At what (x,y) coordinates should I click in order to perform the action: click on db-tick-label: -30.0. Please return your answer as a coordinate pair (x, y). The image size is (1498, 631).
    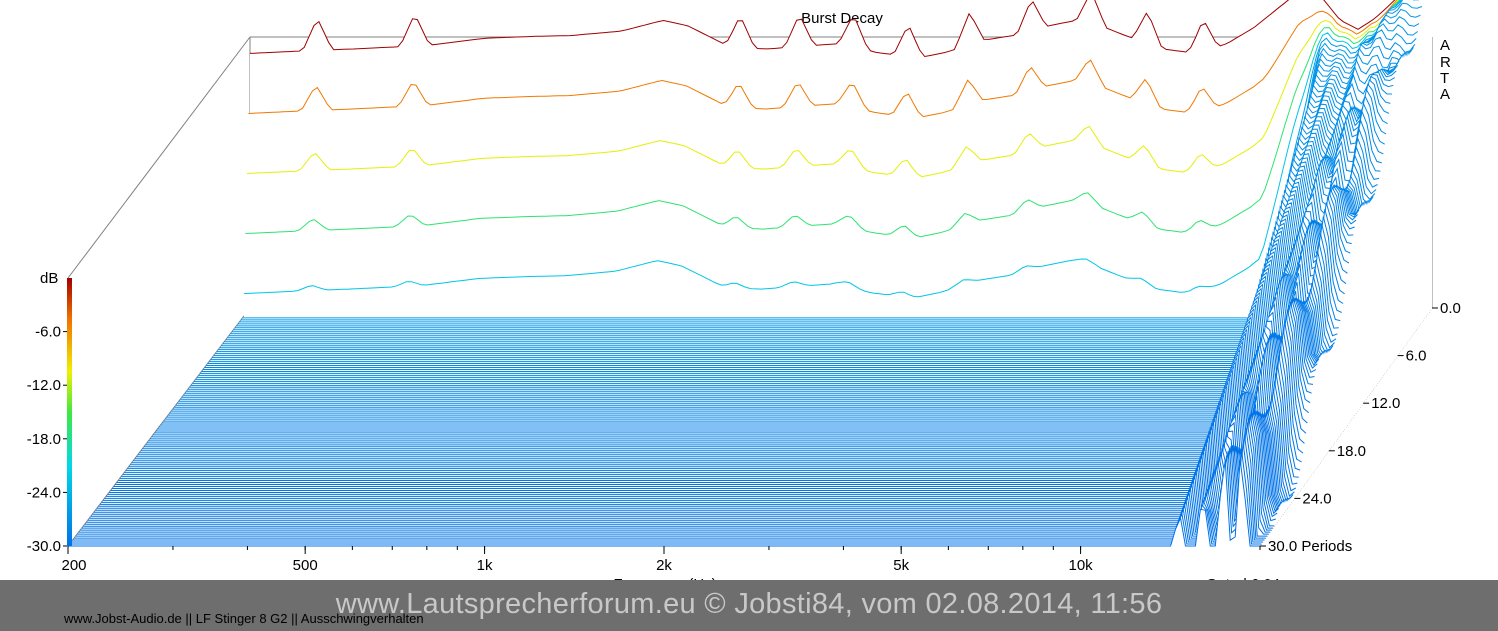
    Looking at the image, I should click on (44, 546).